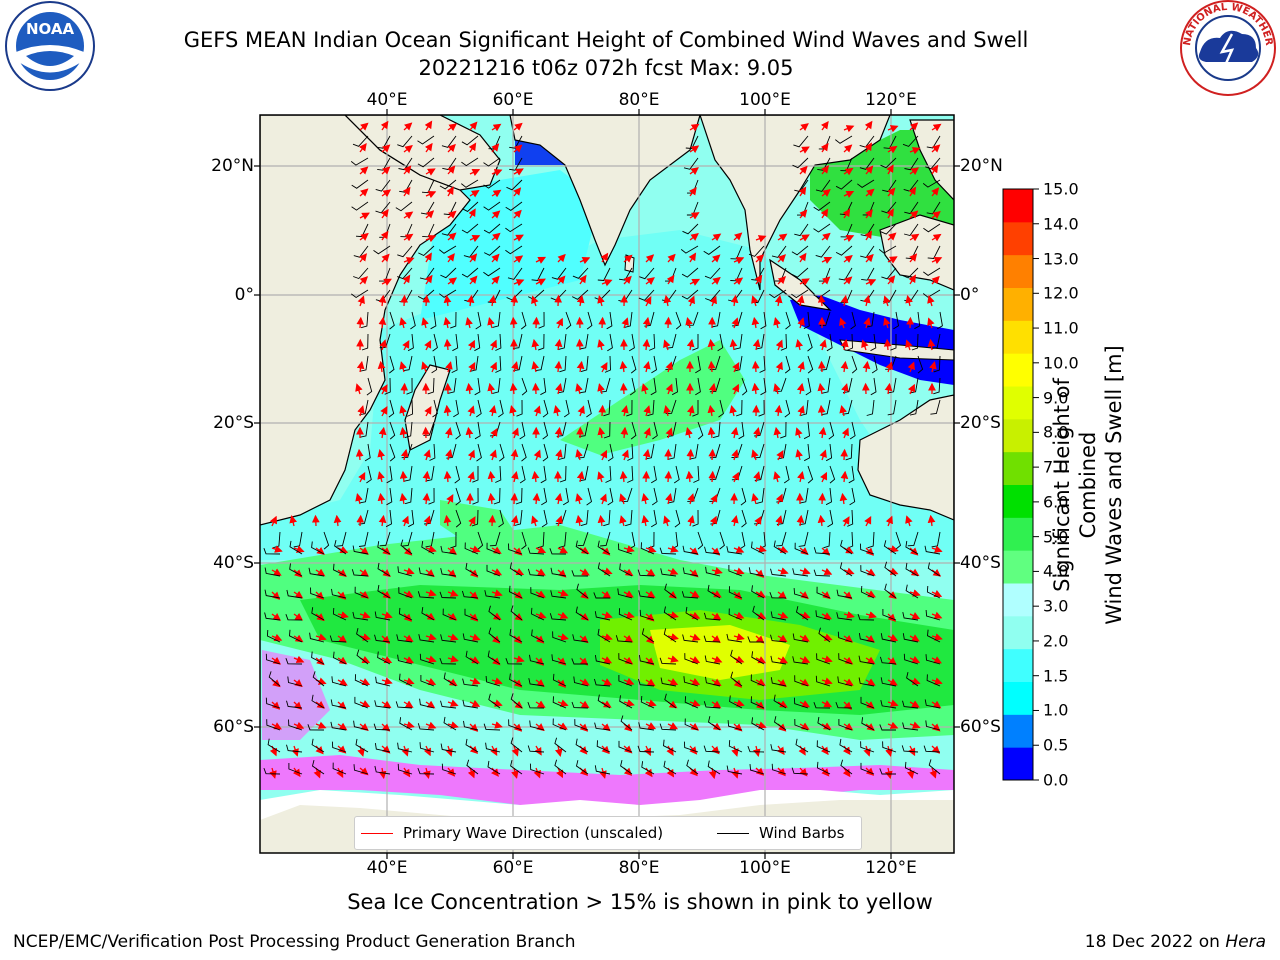 This screenshot has height=960, width=1280. I want to click on arabia-land, so click(422, 153).